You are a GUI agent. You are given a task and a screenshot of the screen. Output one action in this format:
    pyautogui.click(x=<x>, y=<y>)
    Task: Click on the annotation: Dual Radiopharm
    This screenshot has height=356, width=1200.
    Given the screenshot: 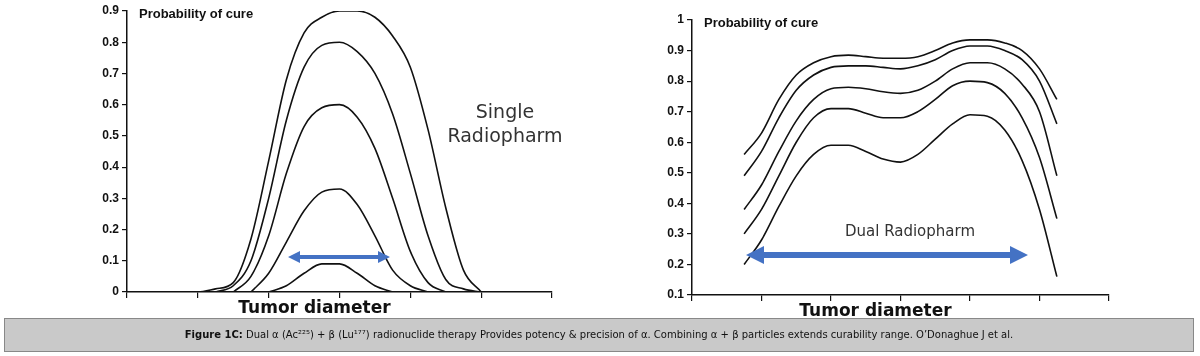 What is the action you would take?
    pyautogui.click(x=910, y=231)
    